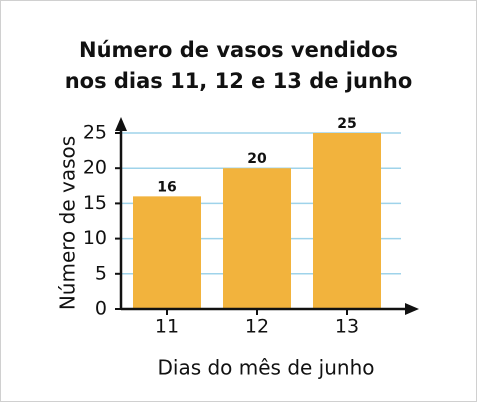 This screenshot has width=477, height=402. What do you see at coordinates (167, 327) in the screenshot?
I see `x-tick-label: 11` at bounding box center [167, 327].